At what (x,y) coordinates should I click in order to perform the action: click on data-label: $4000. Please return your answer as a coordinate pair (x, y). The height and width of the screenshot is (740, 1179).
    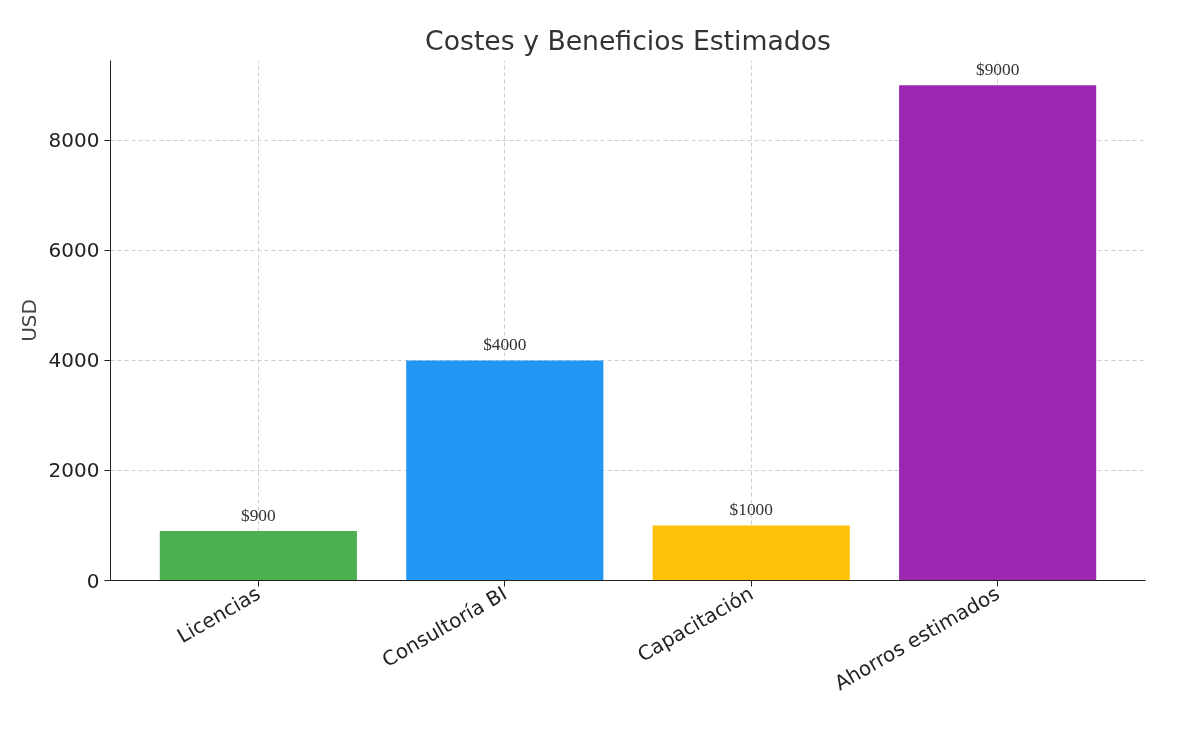
    Looking at the image, I should click on (505, 345).